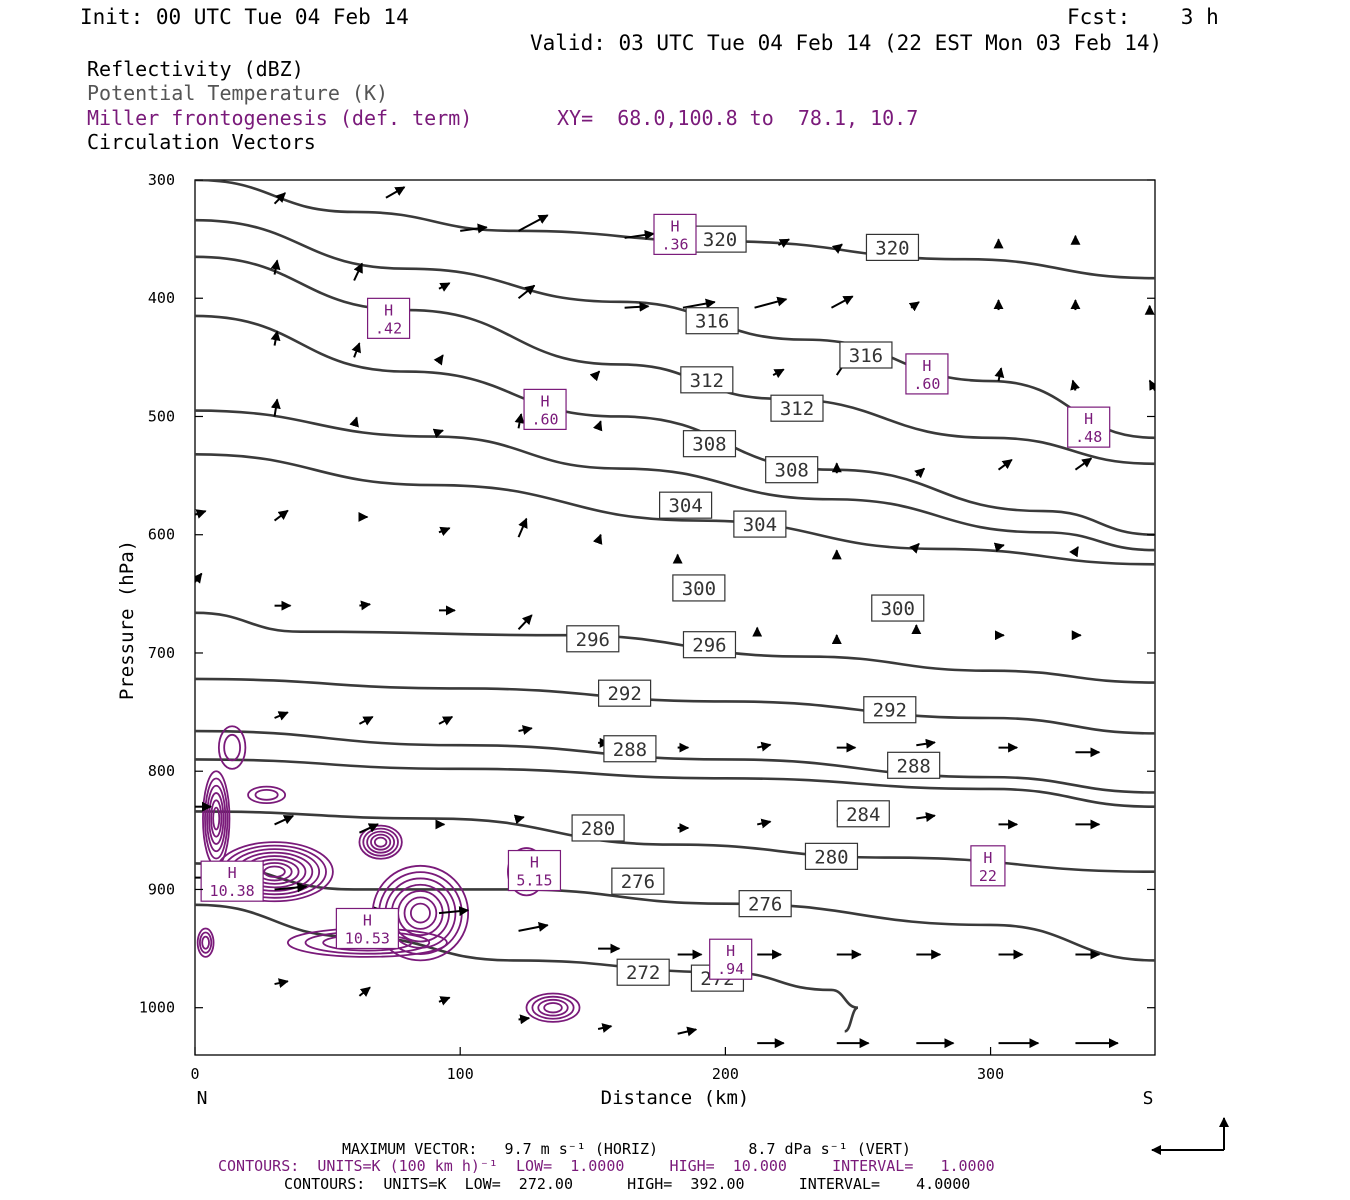 The height and width of the screenshot is (1200, 1350). I want to click on theta-label: 288, so click(914, 766).